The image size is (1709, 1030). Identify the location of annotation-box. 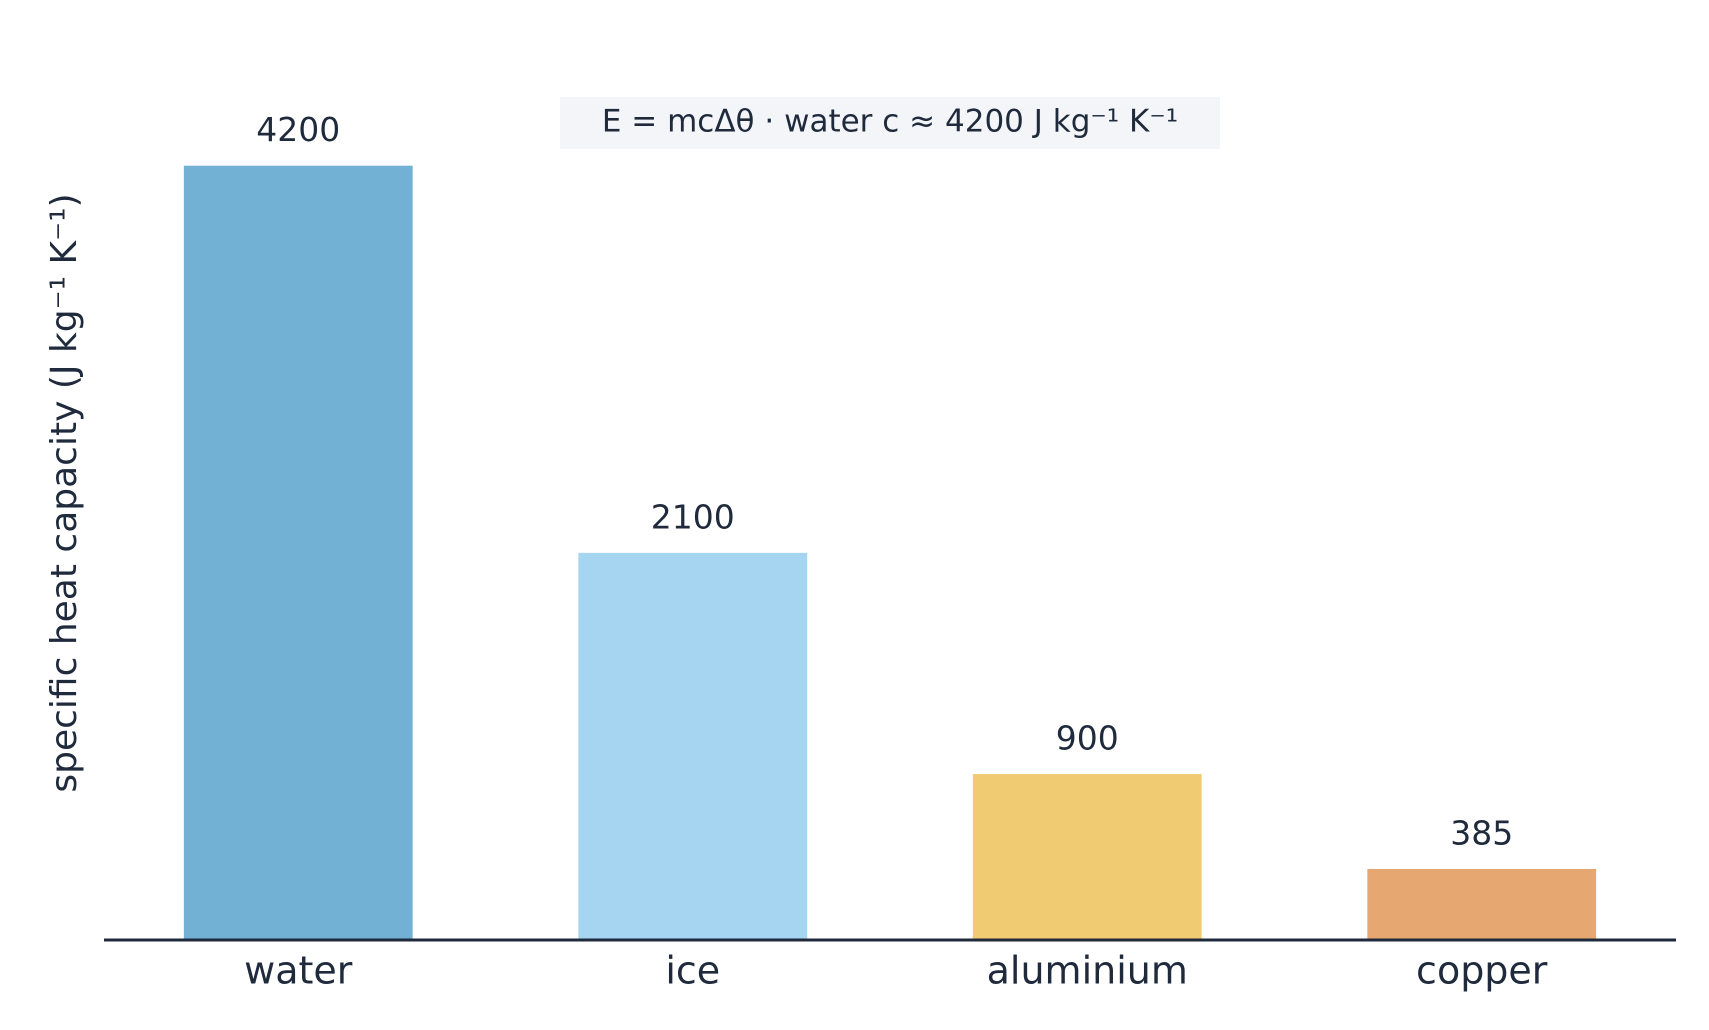
(890, 123).